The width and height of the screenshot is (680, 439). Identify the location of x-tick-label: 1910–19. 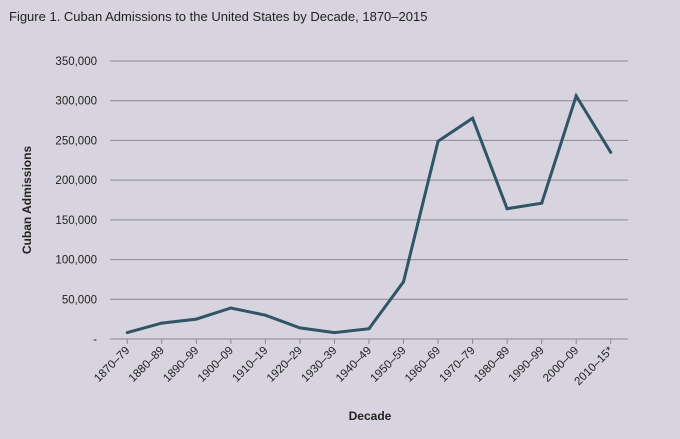
(250, 365).